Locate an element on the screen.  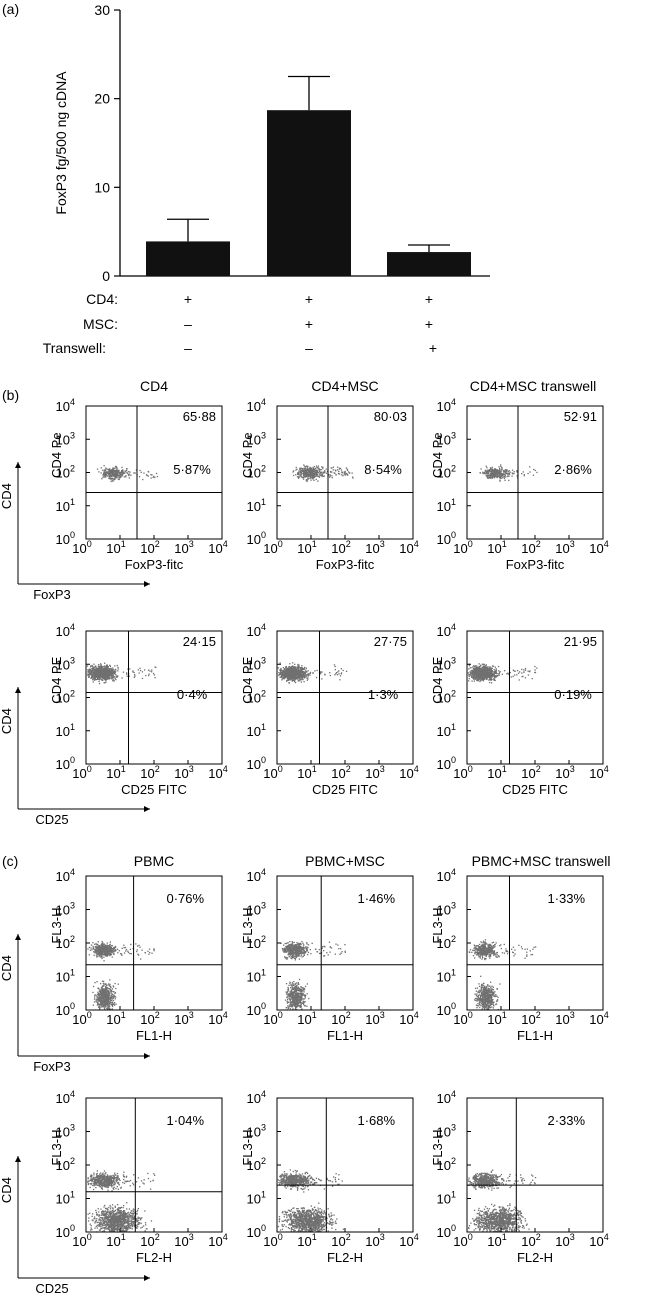
condition-sign: + is located at coordinates (309, 299).